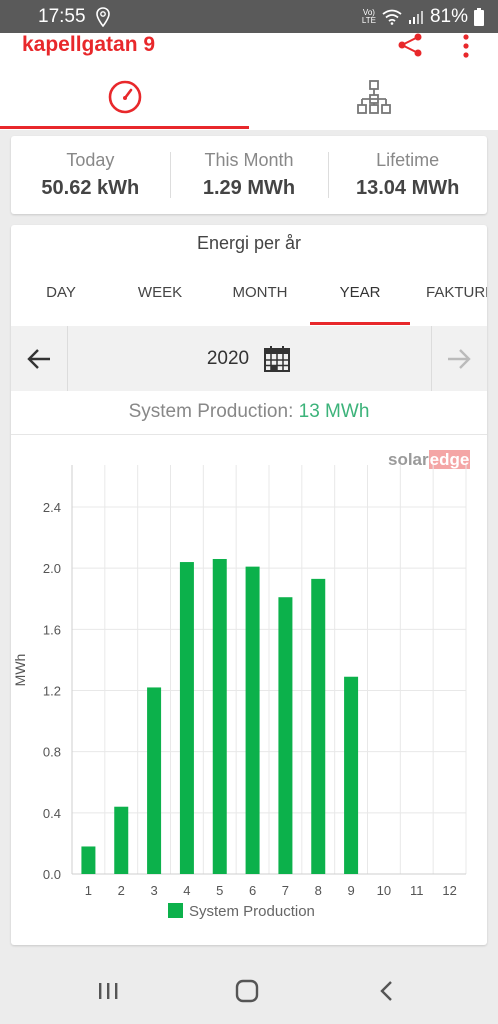 This screenshot has height=1024, width=498. I want to click on more-vert-icon, so click(466, 46).